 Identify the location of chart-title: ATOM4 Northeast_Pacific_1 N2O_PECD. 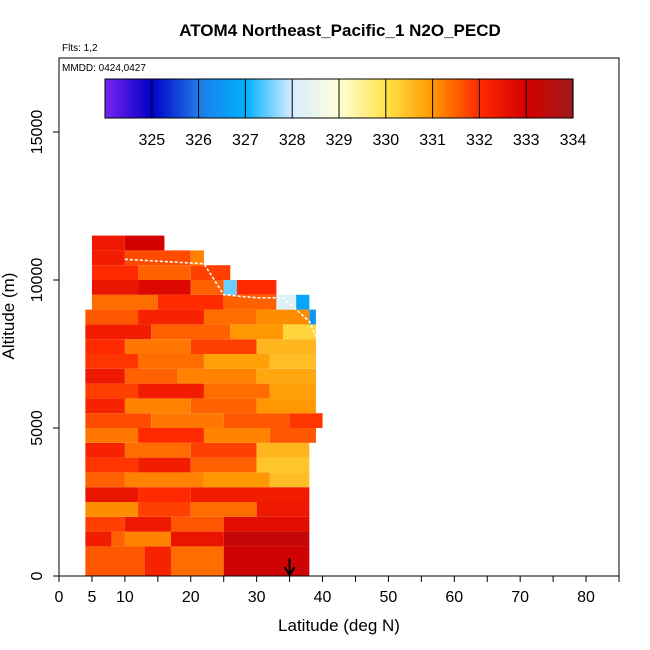
(340, 30).